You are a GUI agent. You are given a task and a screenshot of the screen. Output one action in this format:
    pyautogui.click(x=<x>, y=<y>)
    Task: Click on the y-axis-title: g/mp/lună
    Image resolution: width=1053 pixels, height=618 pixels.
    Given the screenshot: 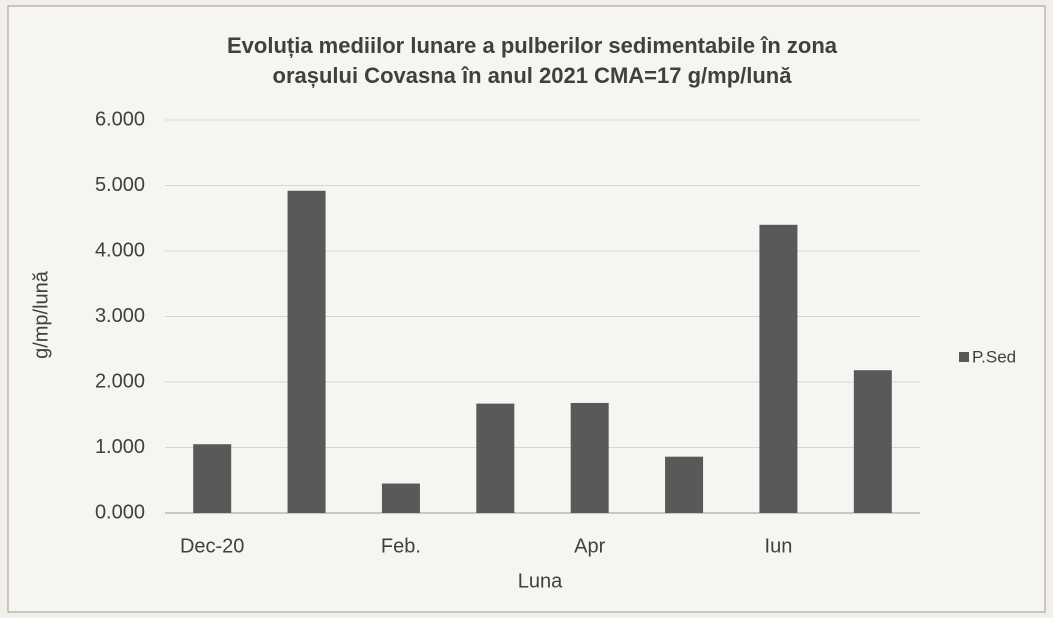 What is the action you would take?
    pyautogui.click(x=41, y=314)
    